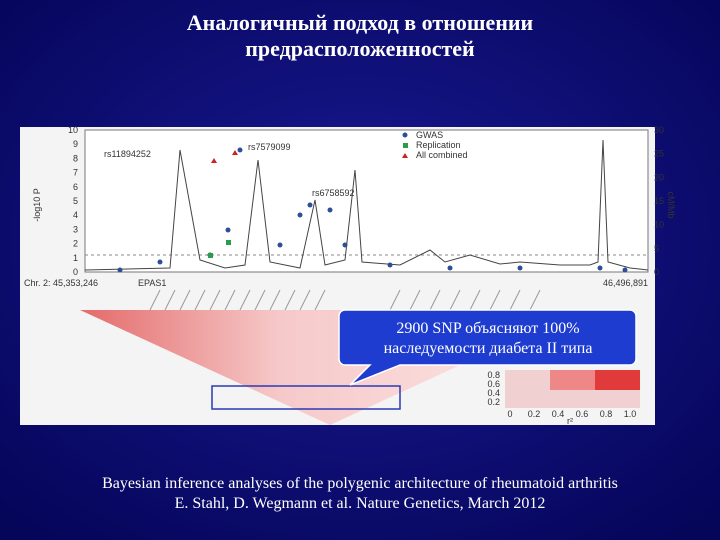  I want to click on highlight-box, so click(306, 397).